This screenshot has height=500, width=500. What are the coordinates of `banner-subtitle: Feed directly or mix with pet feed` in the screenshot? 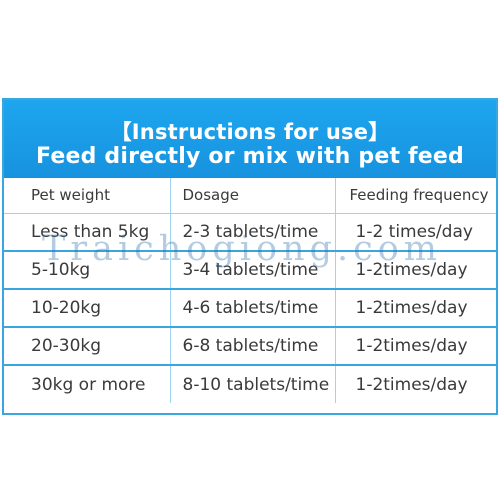 It's located at (250, 156).